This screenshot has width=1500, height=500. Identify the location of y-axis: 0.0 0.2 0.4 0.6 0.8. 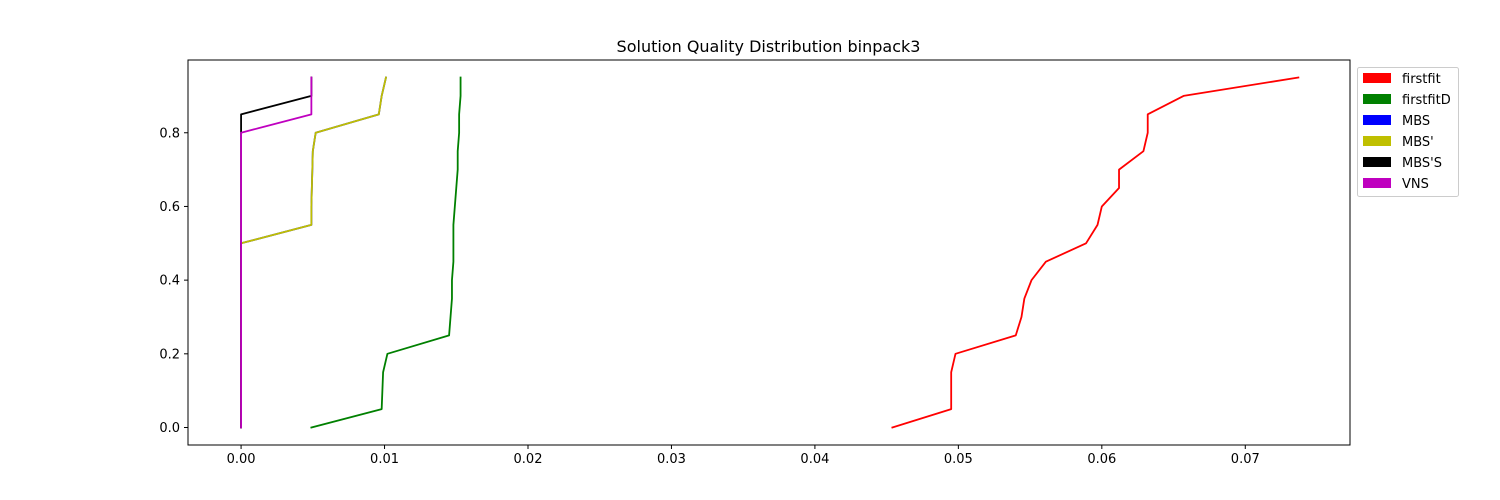
(173, 281).